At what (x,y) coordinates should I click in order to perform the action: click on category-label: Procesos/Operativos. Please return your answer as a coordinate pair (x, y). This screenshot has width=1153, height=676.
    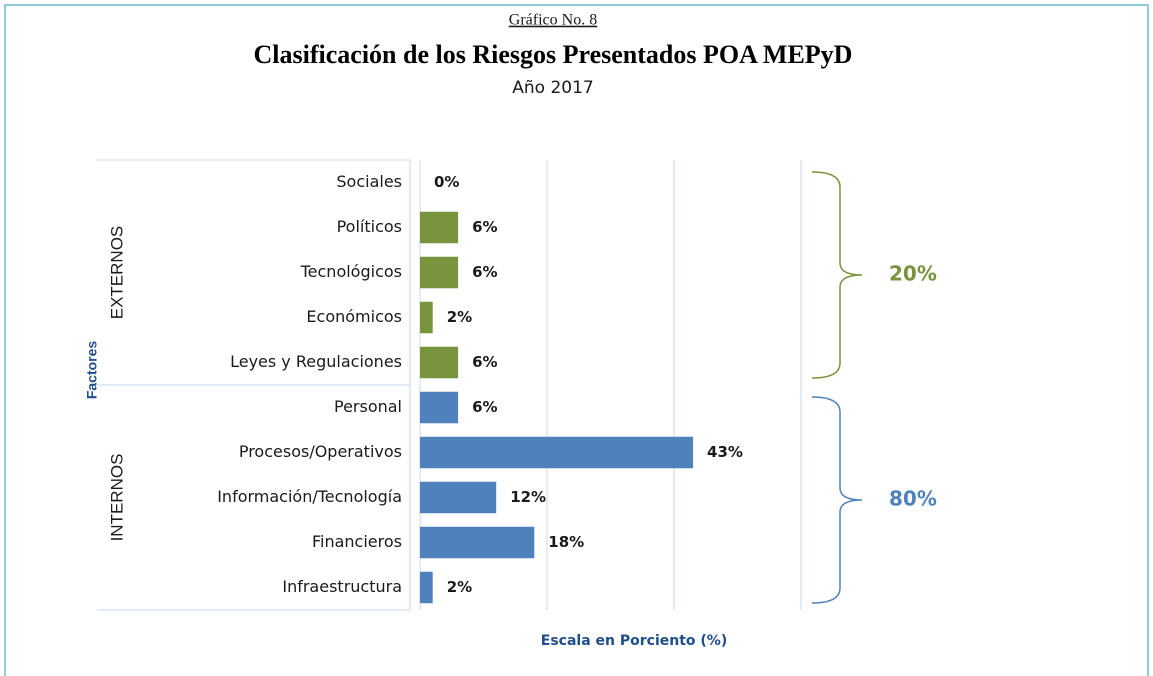
    Looking at the image, I should click on (320, 451).